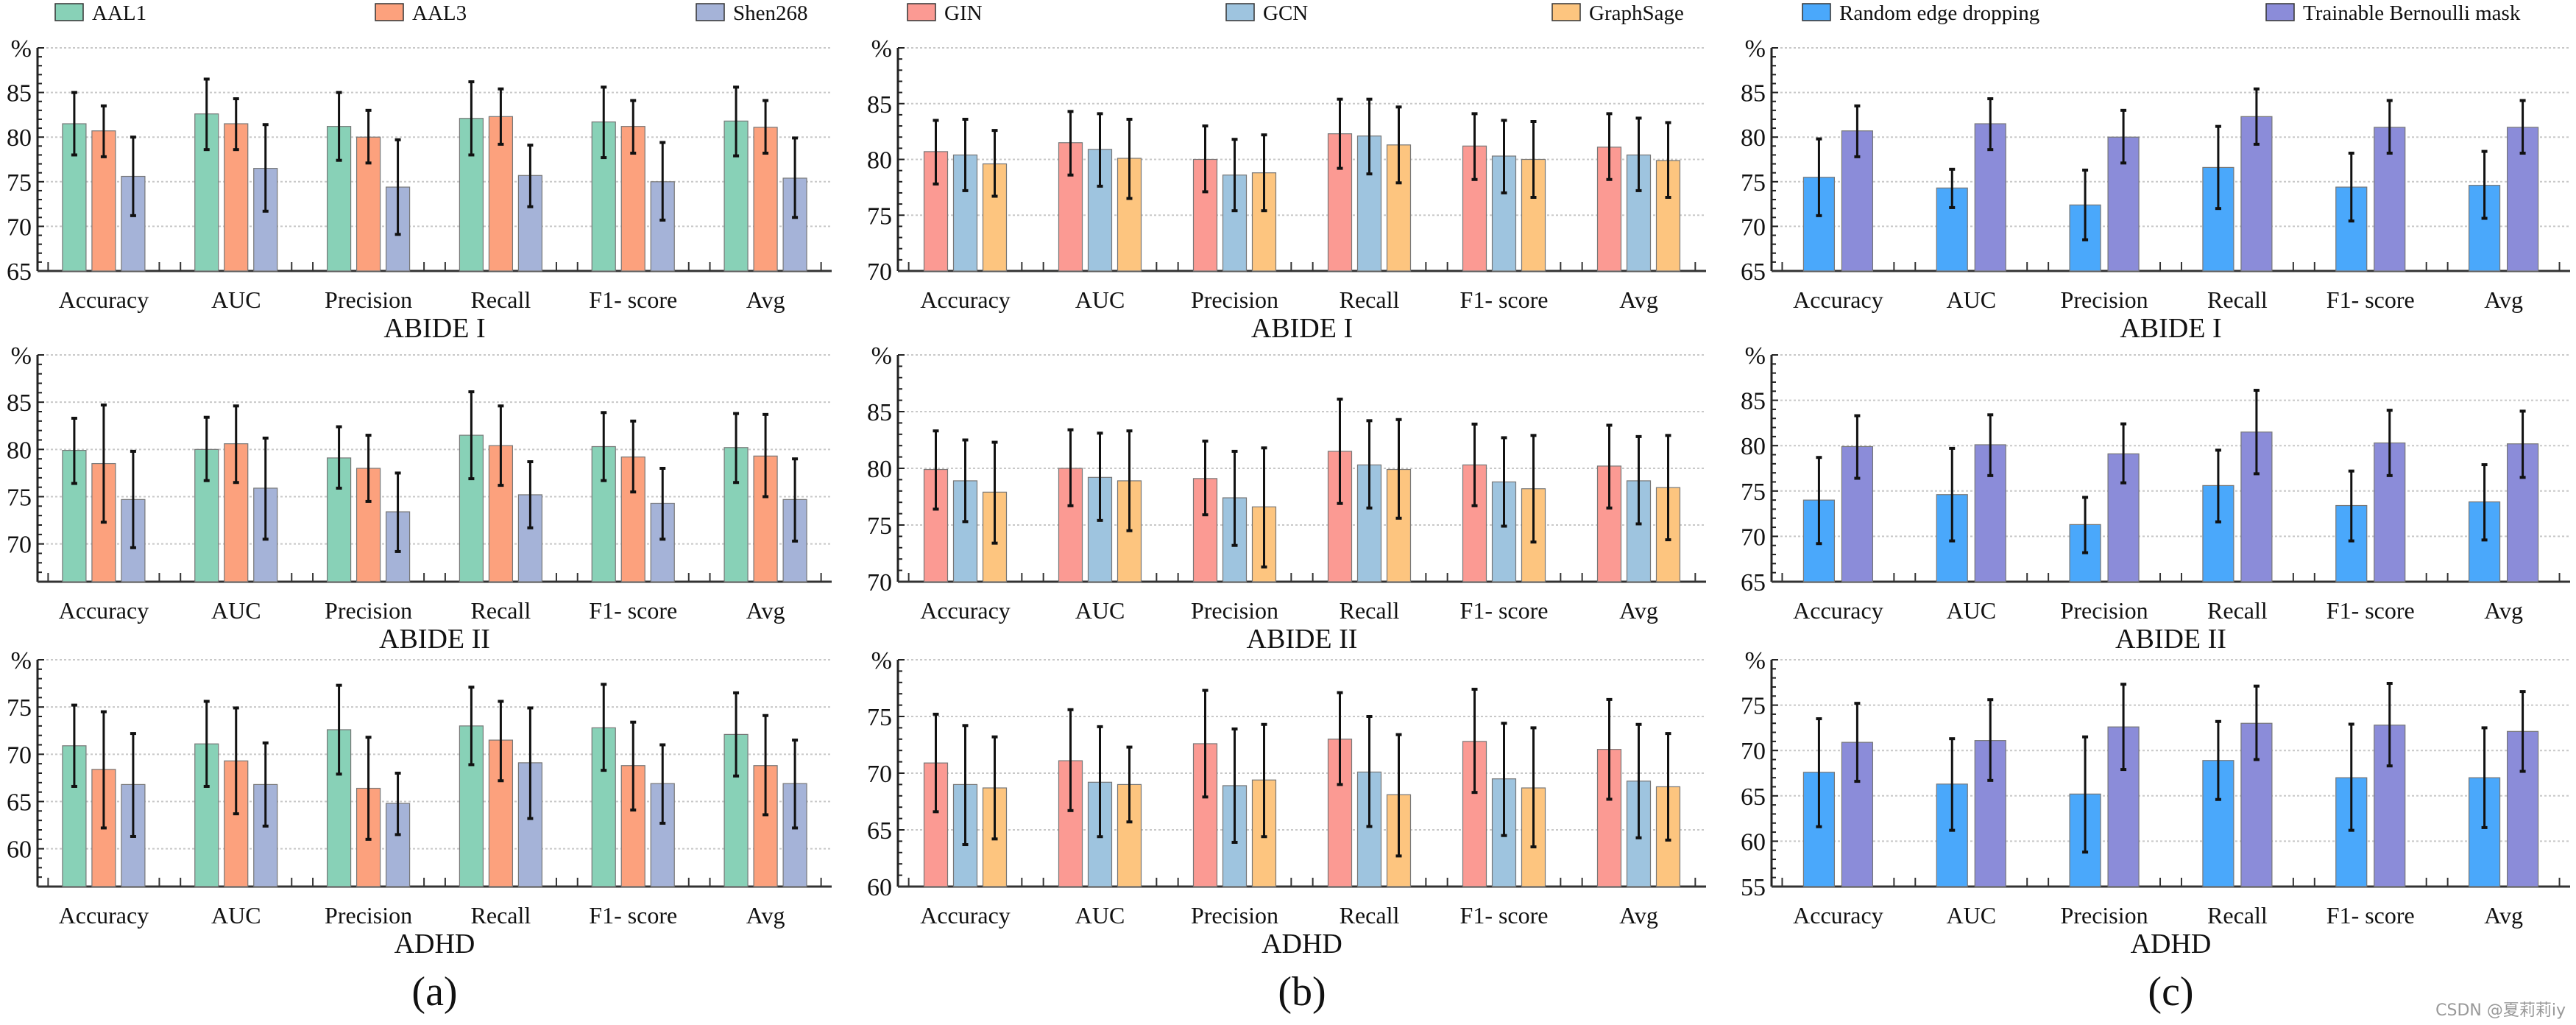 The width and height of the screenshot is (2576, 1025). Describe the element at coordinates (2170, 992) in the screenshot. I see `panel-label: (c)` at that location.